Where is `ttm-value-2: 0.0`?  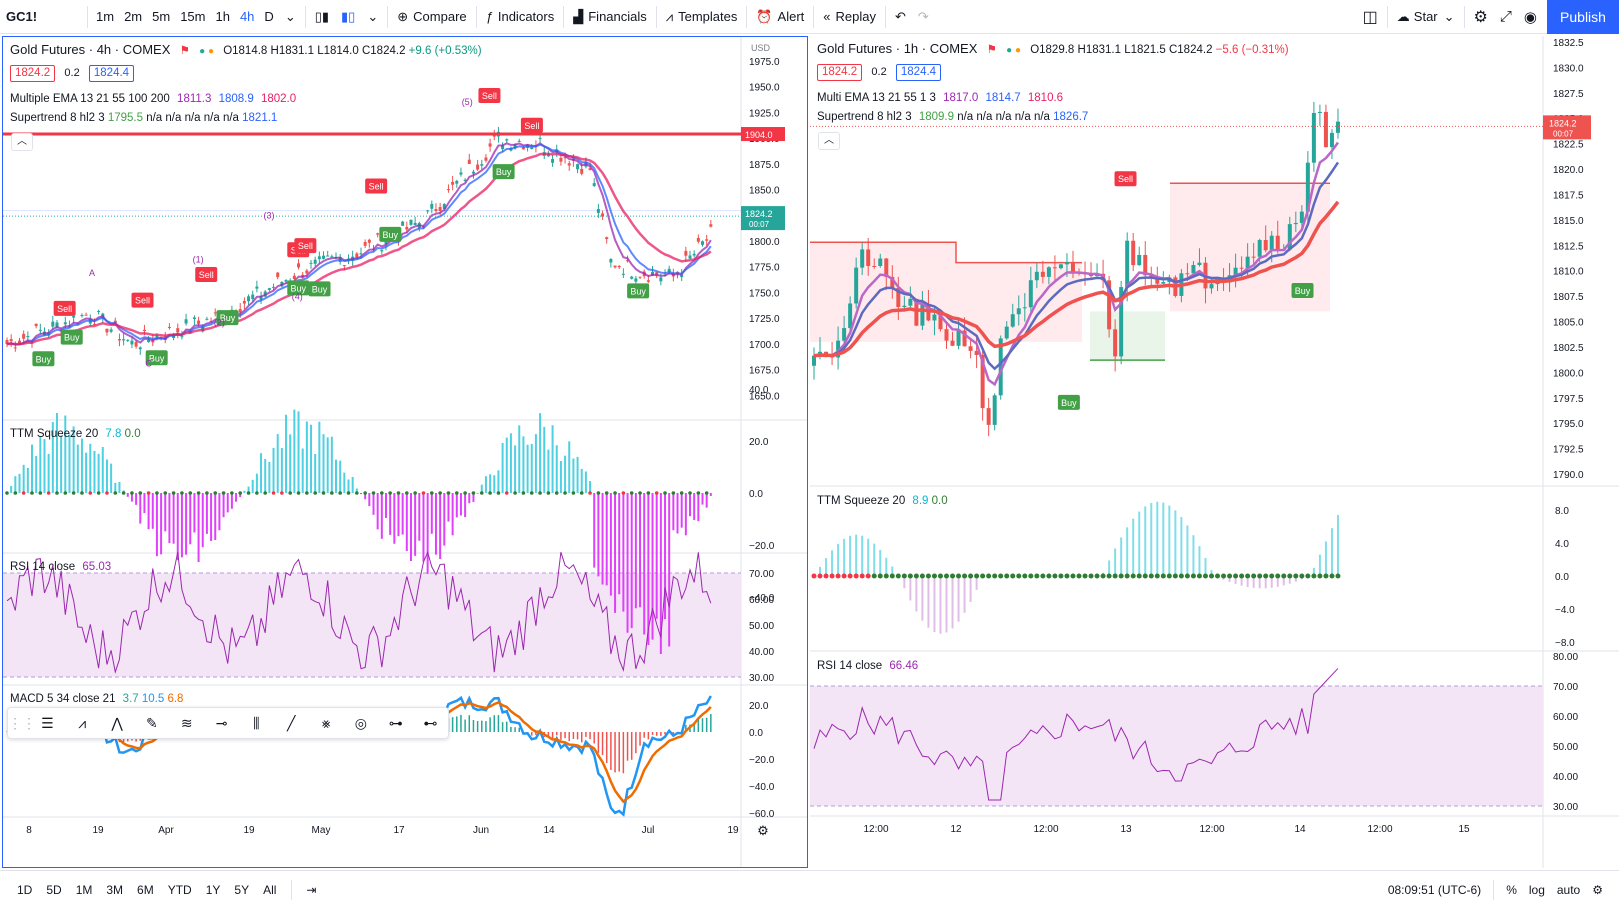 ttm-value-2: 0.0 is located at coordinates (132, 434).